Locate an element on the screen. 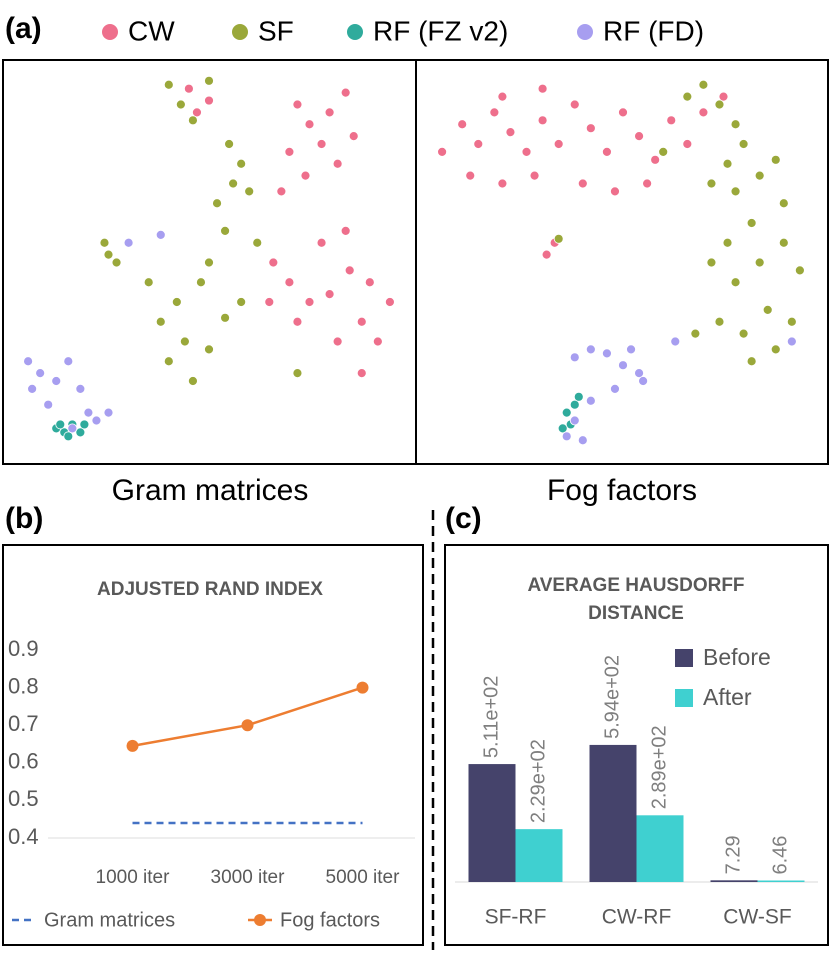  chart-title: AVERAGE HAUSDORFF DISTANCE is located at coordinates (635, 599).